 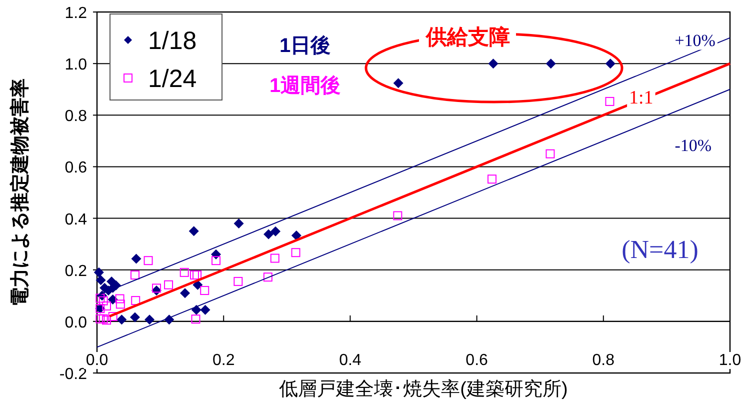 I want to click on x-tick-label: 1.0, so click(x=730, y=360).